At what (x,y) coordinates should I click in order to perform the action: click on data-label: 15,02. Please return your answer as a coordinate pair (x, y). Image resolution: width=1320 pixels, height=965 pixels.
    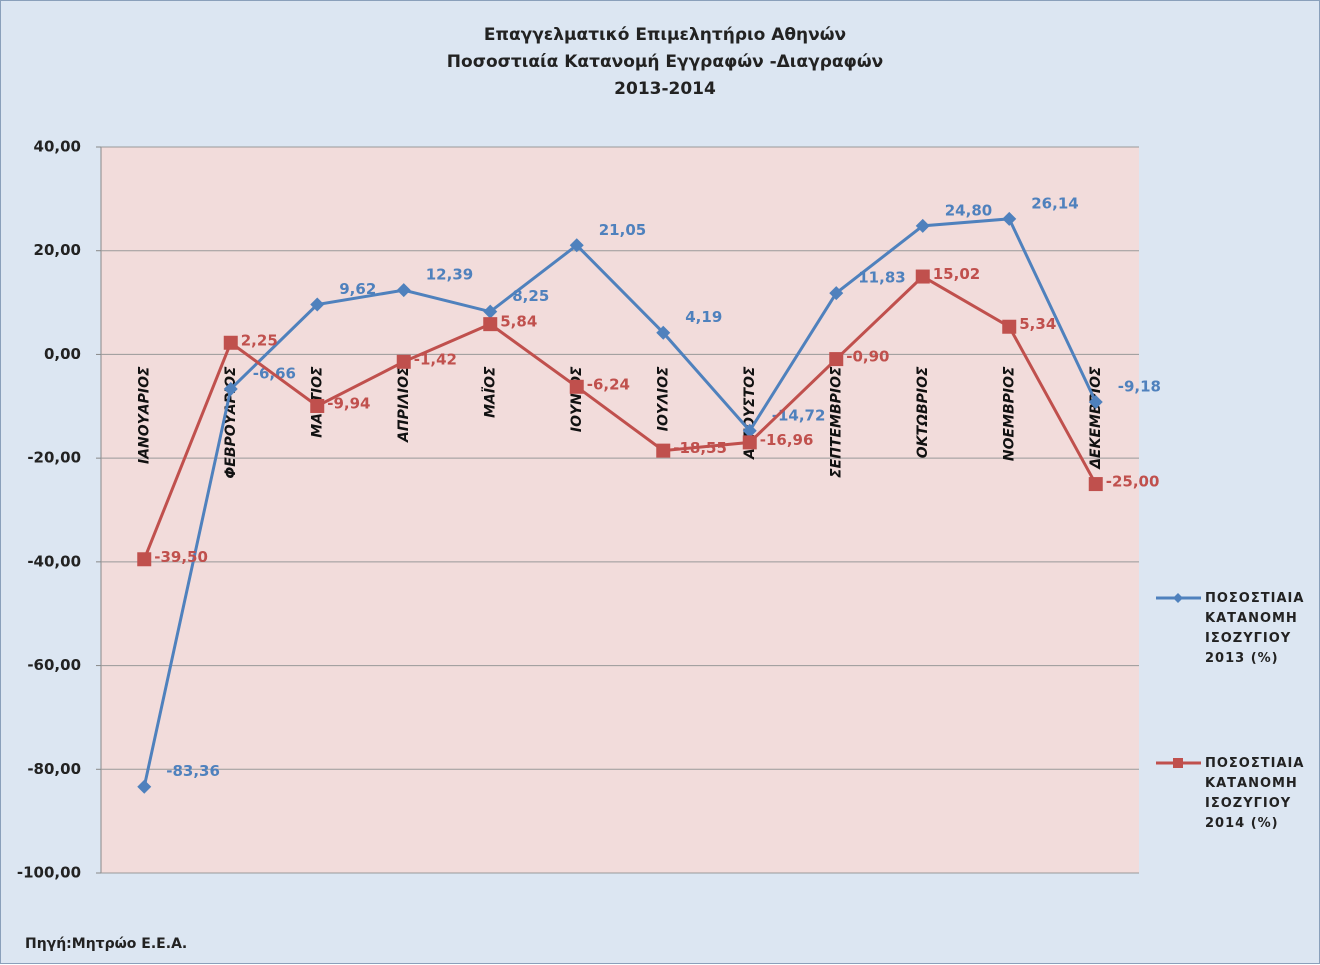
    Looking at the image, I should click on (956, 274).